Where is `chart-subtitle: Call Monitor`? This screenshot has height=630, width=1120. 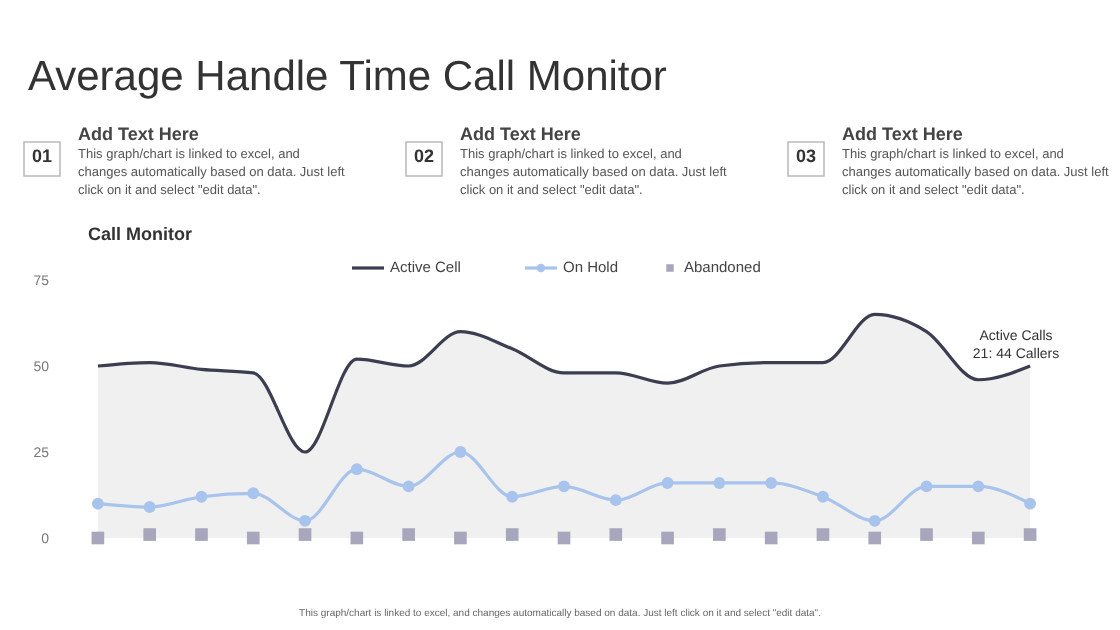
chart-subtitle: Call Monitor is located at coordinates (140, 234).